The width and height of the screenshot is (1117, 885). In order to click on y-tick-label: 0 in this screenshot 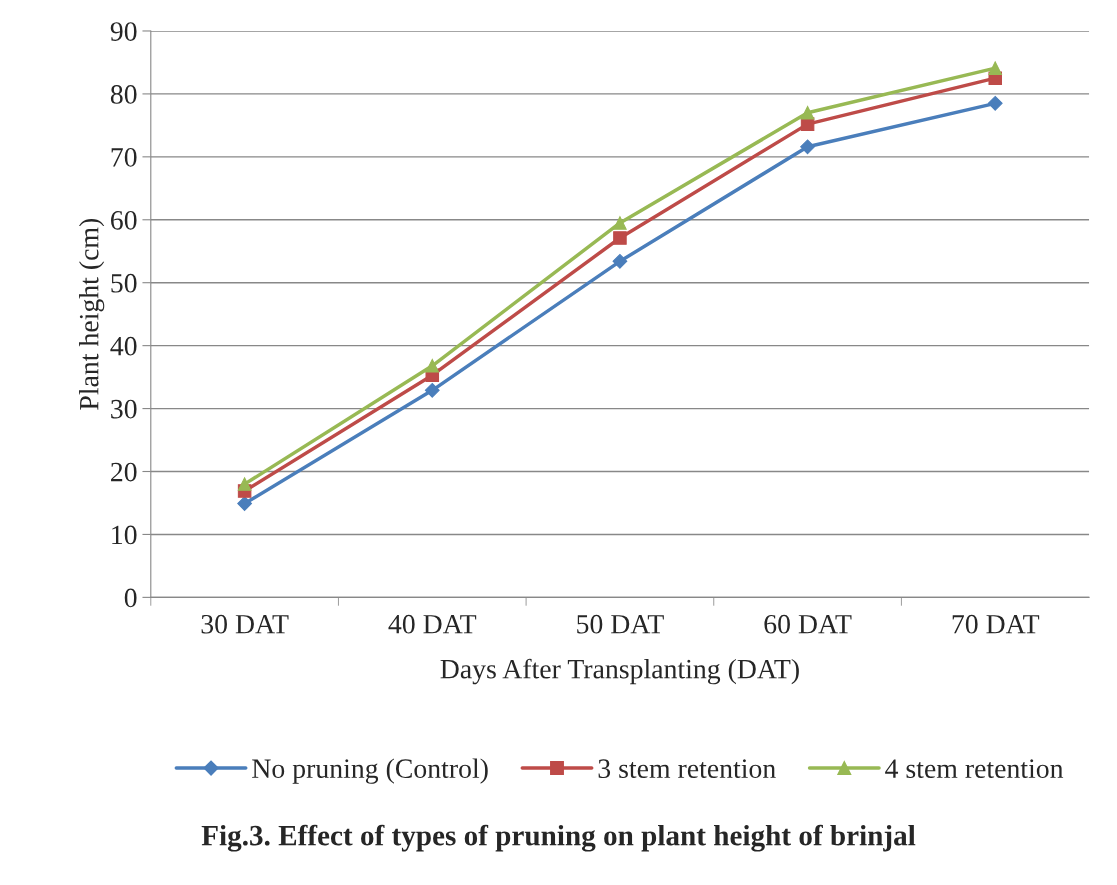, I will do `click(130, 598)`.